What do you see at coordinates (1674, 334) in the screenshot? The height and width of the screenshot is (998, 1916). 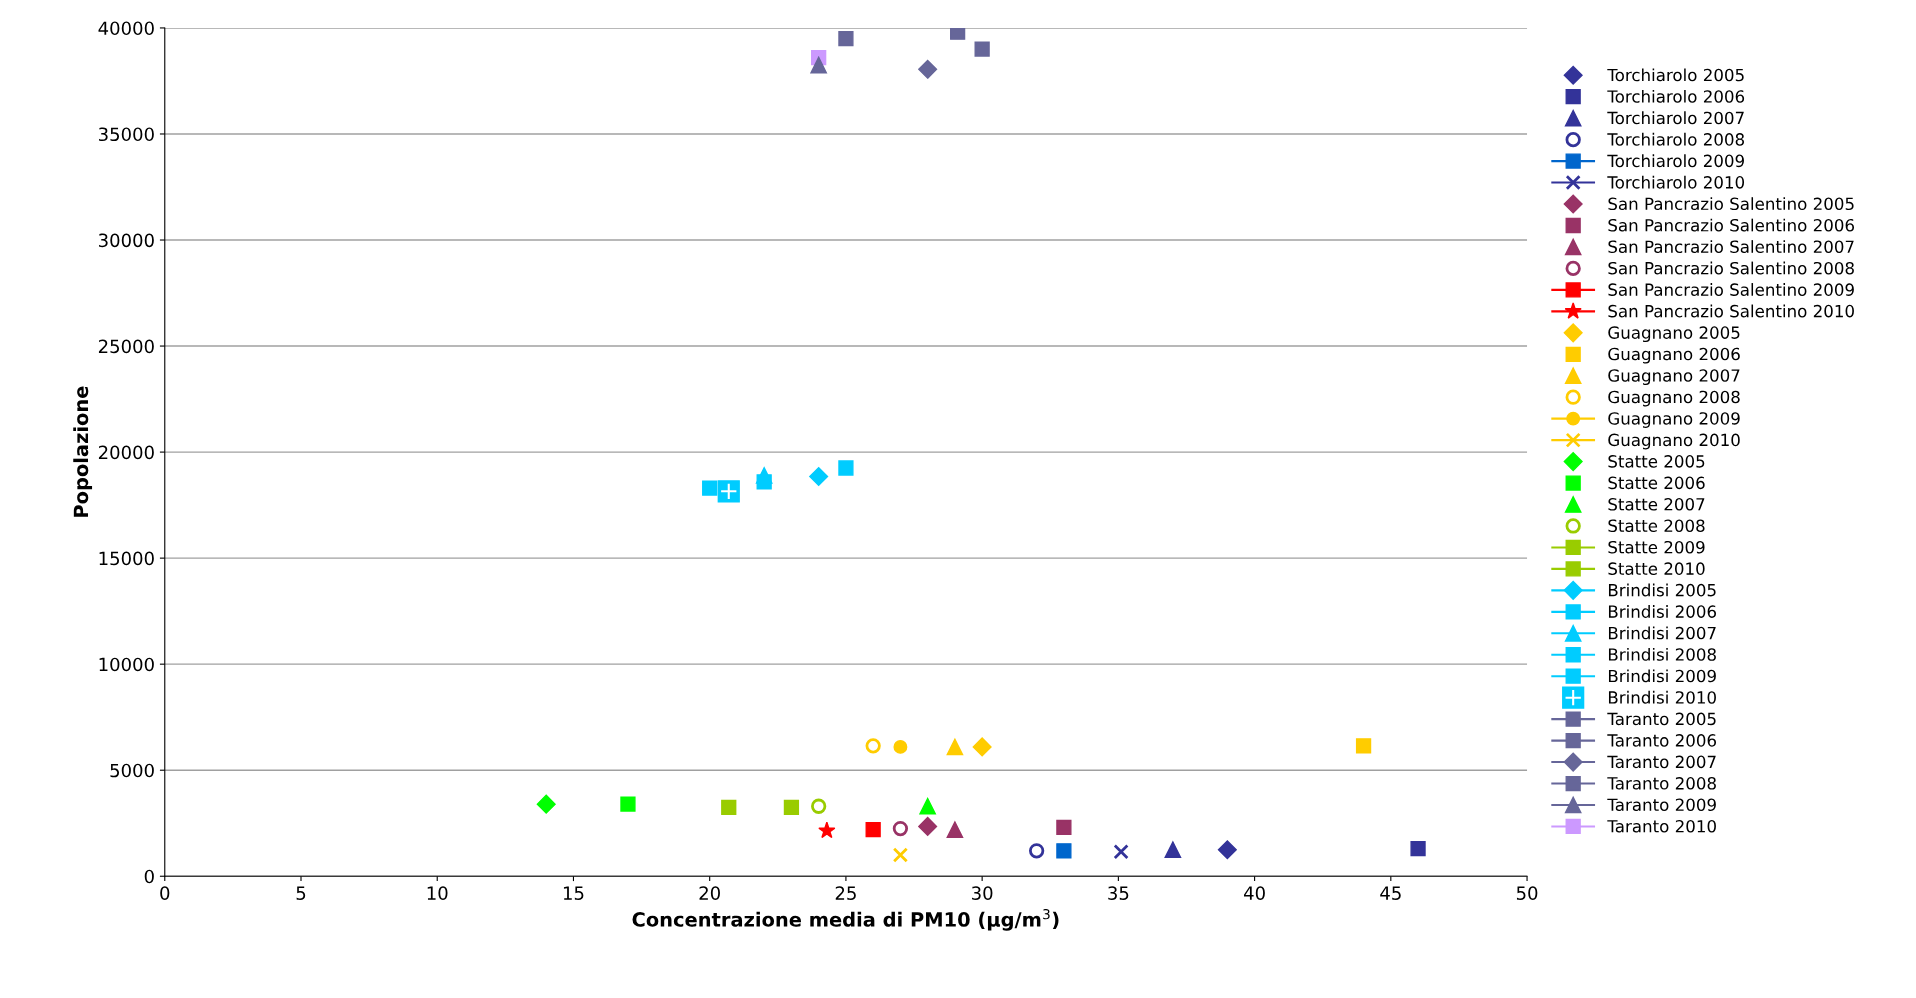 I see `legend-label: Guagnano 2005` at bounding box center [1674, 334].